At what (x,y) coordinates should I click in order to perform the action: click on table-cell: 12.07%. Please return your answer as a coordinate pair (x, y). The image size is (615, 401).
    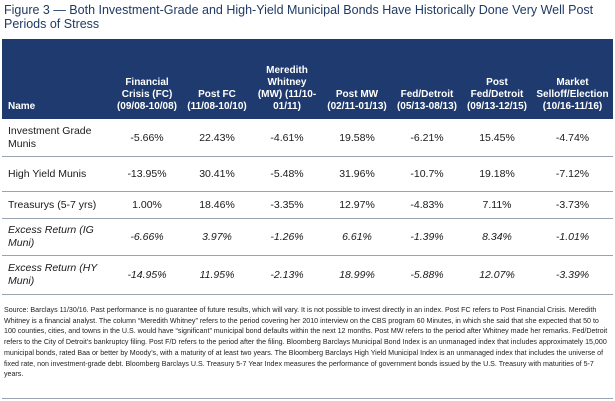
    Looking at the image, I should click on (497, 275).